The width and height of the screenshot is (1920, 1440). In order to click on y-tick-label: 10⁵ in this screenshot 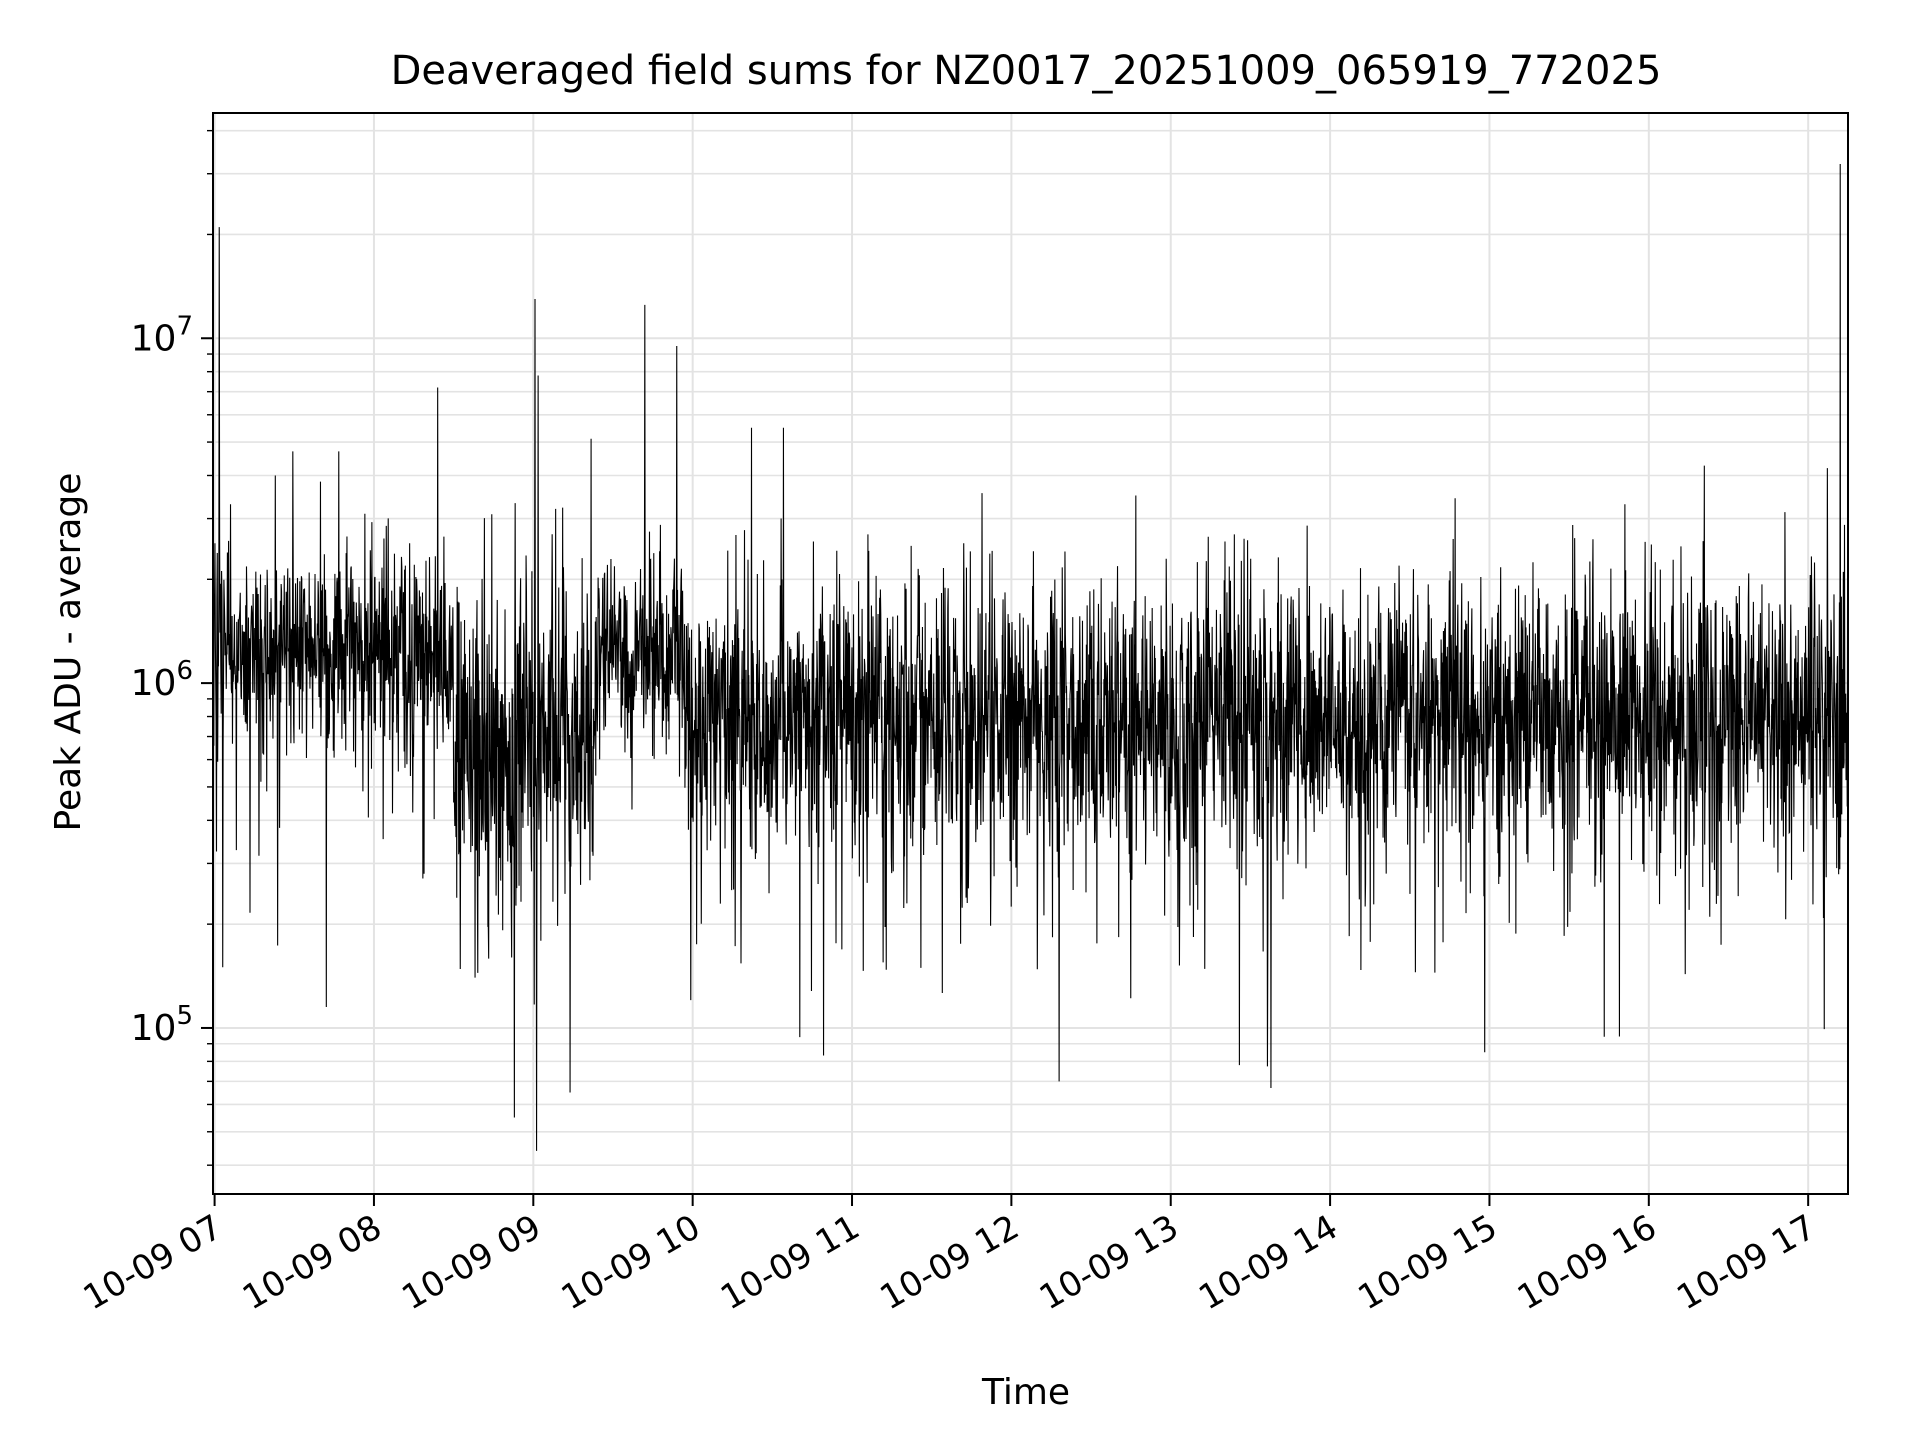, I will do `click(162, 1025)`.